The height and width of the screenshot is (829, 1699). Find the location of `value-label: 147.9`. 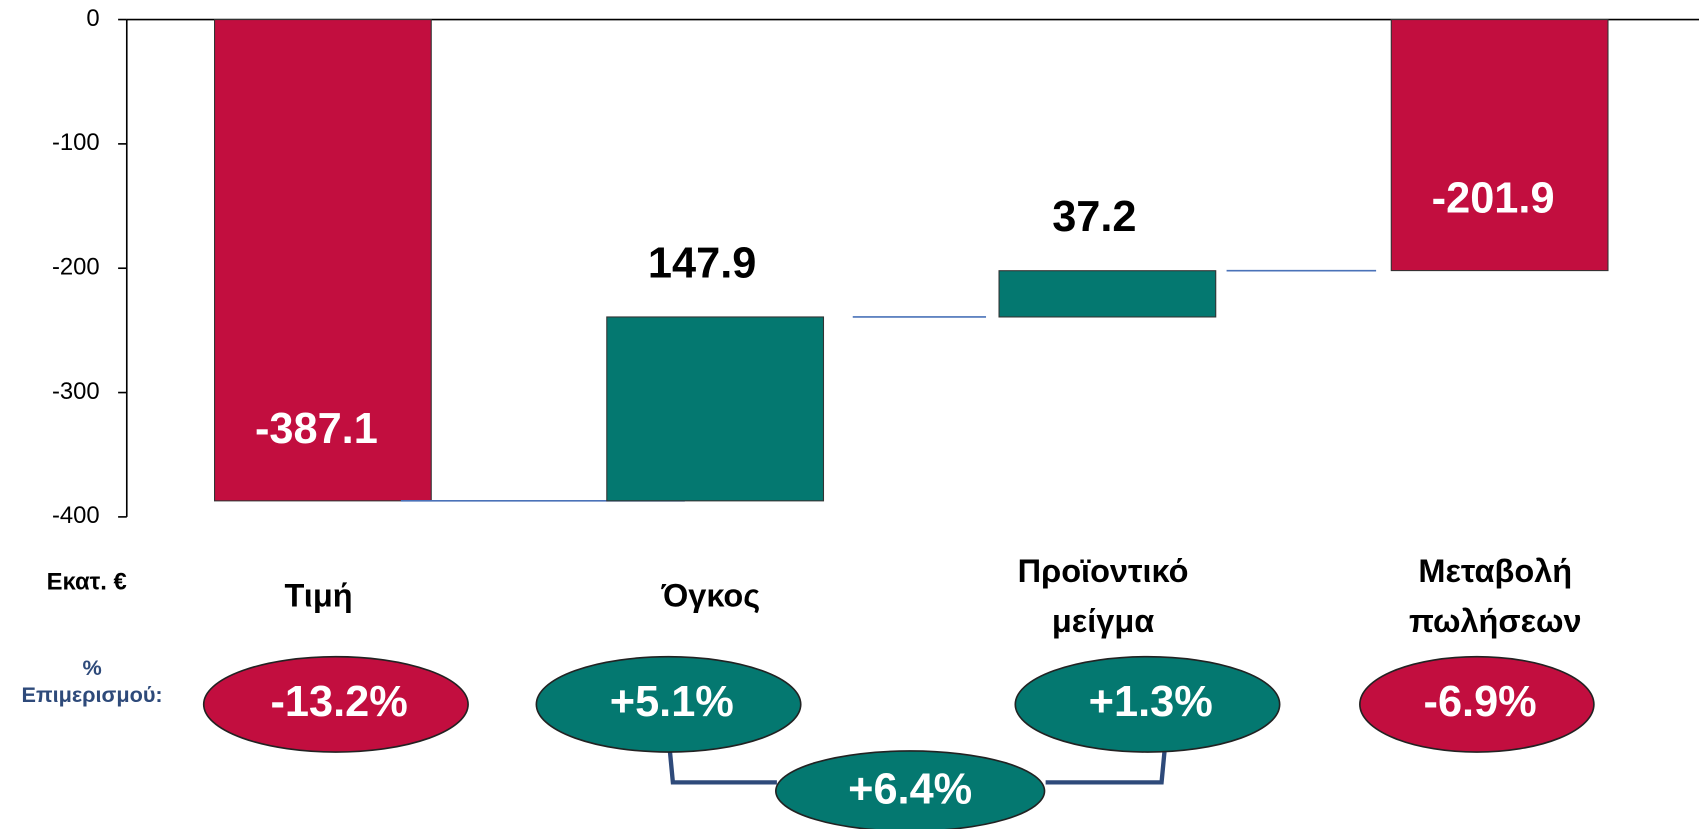

value-label: 147.9 is located at coordinates (702, 263).